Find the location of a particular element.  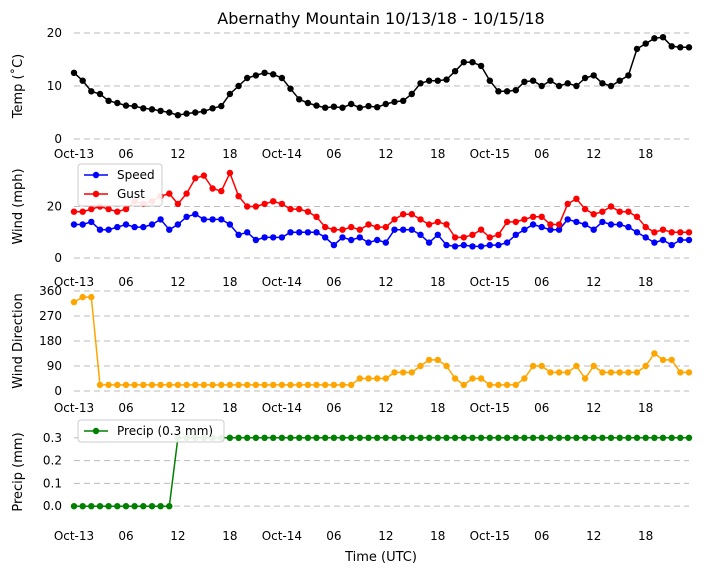

chart-title: Abernathy Mountain 10/13/18 - 10/15/18 is located at coordinates (380, 18).